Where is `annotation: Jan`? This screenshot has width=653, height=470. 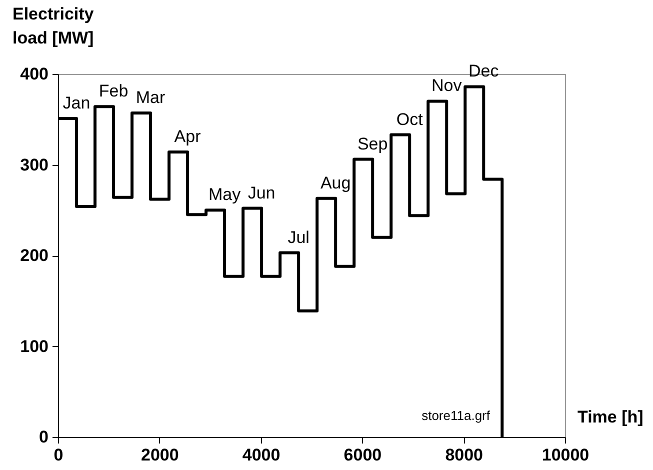
annotation: Jan is located at coordinates (76, 102).